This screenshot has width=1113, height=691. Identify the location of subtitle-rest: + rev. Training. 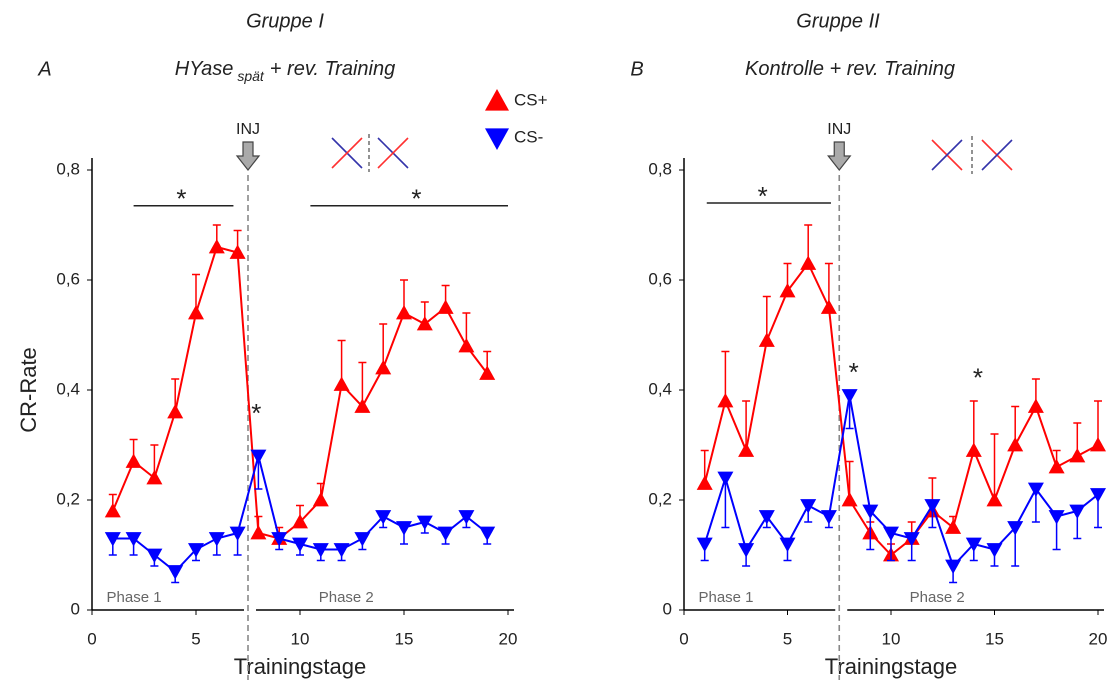
(332, 69).